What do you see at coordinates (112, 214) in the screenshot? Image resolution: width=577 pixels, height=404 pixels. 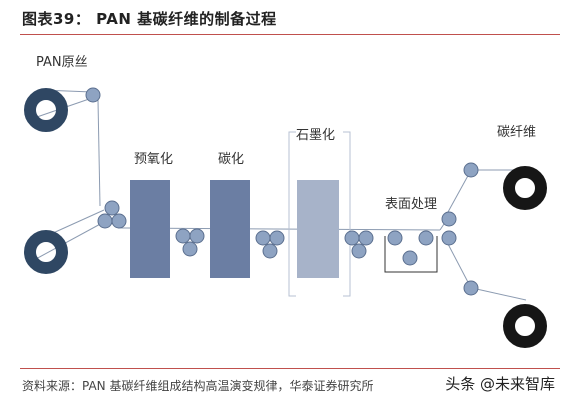 I see `entry-roller-cluster` at bounding box center [112, 214].